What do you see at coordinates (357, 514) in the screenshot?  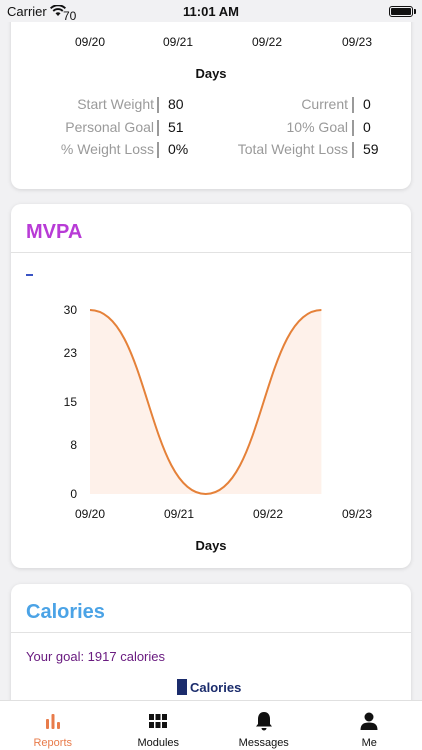 I see `mvpa-x-tick: 09/23` at bounding box center [357, 514].